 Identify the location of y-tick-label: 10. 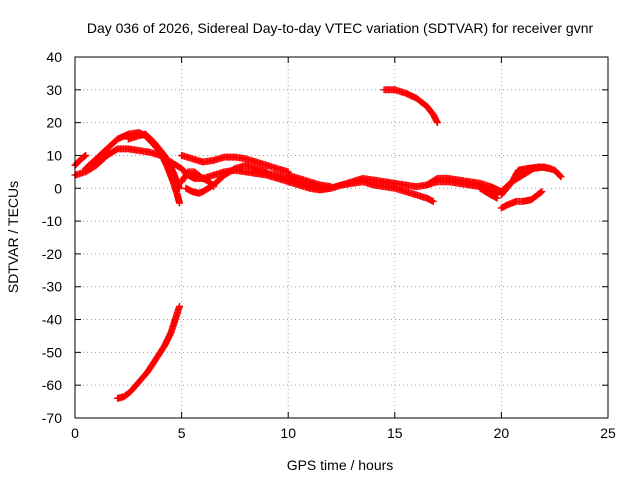
(54, 155).